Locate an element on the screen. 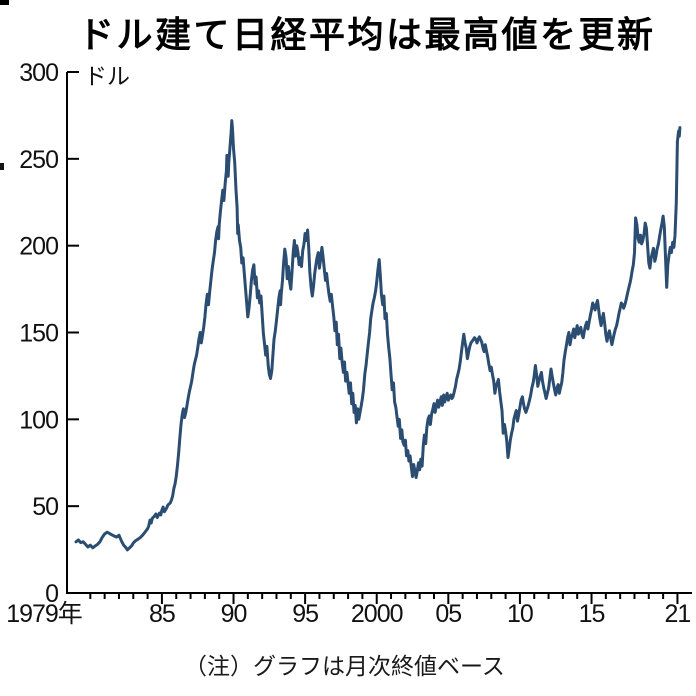 The width and height of the screenshot is (696, 696). y-tick-label: 50 is located at coordinates (45, 507).